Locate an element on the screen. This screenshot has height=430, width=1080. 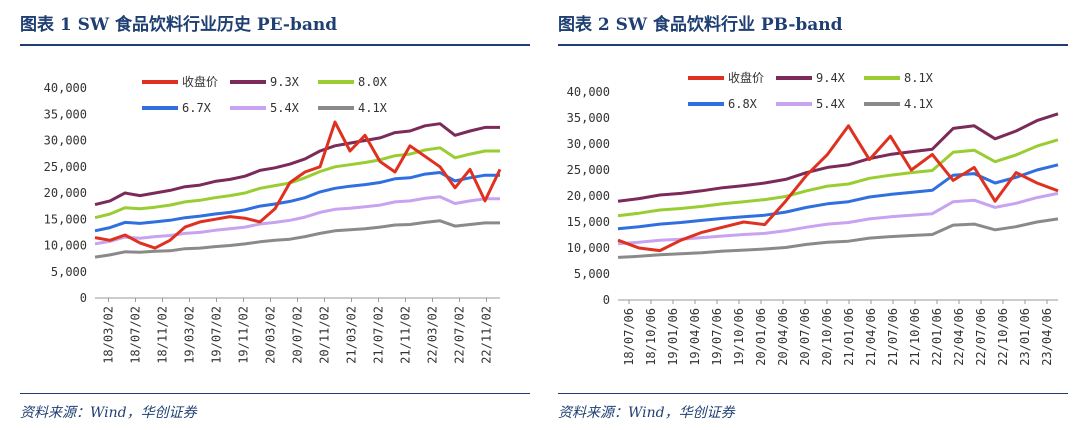
x-tick-label: 19/11/02 is located at coordinates (244, 335).